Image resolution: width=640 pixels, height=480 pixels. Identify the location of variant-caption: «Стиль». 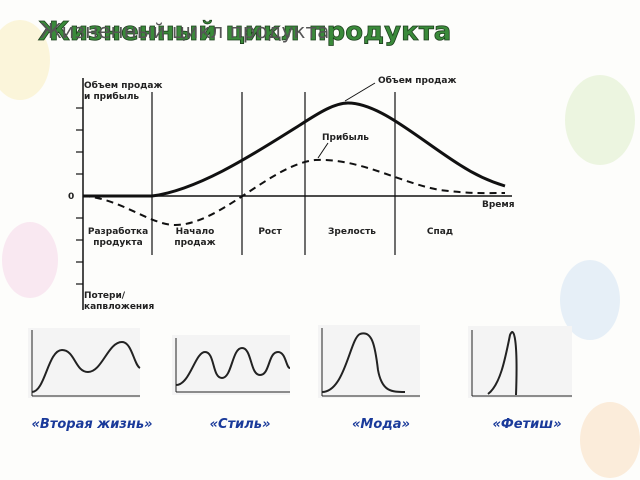
(240, 424).